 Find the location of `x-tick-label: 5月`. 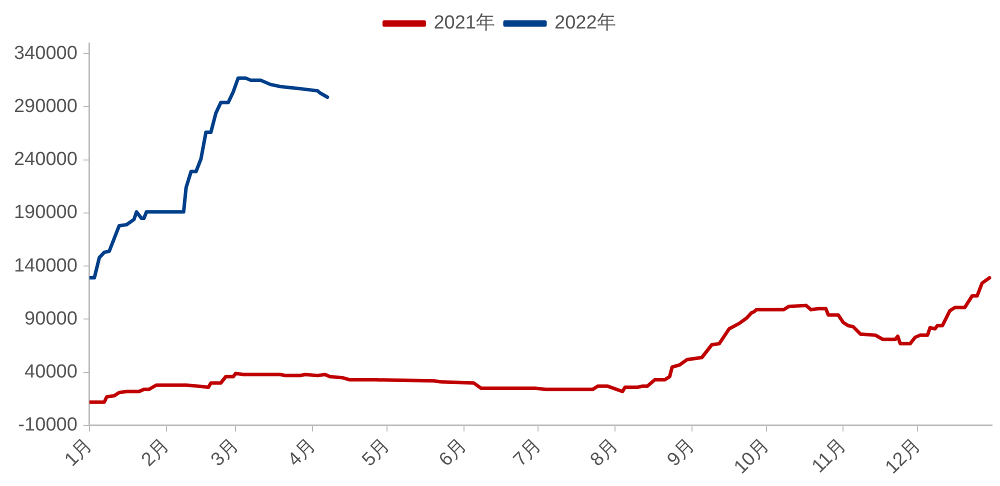

x-tick-label: 5月 is located at coordinates (376, 452).